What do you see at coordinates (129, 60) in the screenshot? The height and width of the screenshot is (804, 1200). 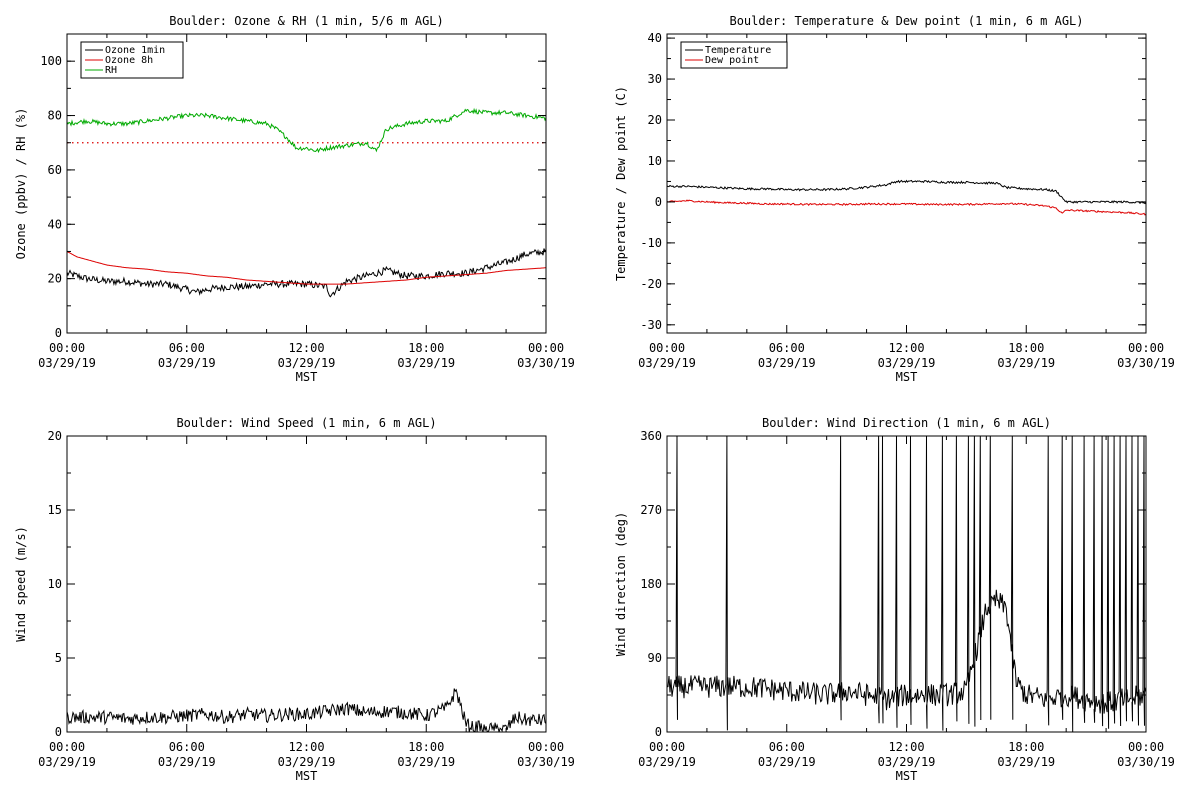 I see `legend-label: Ozone 8h` at bounding box center [129, 60].